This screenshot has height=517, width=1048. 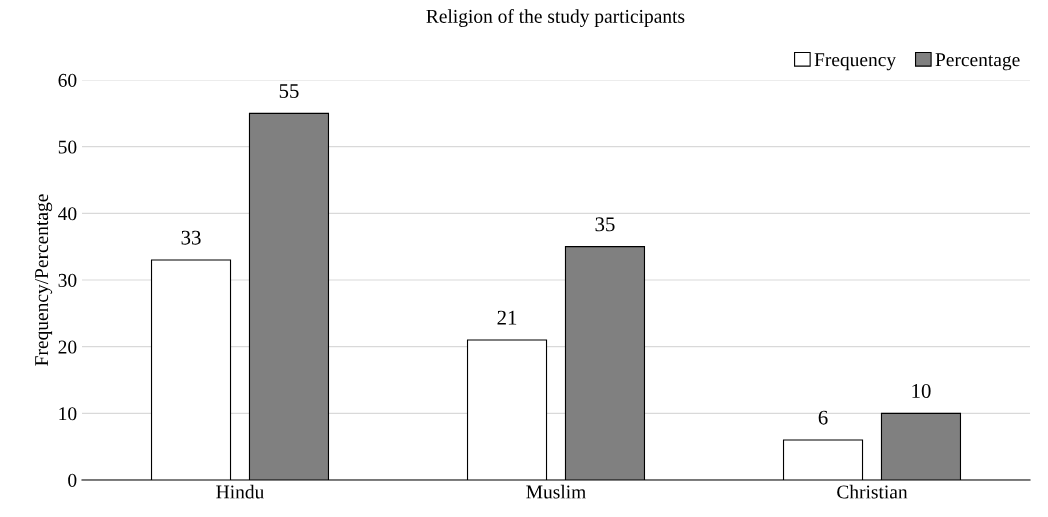 I want to click on legend-label: Frequency, so click(x=855, y=62).